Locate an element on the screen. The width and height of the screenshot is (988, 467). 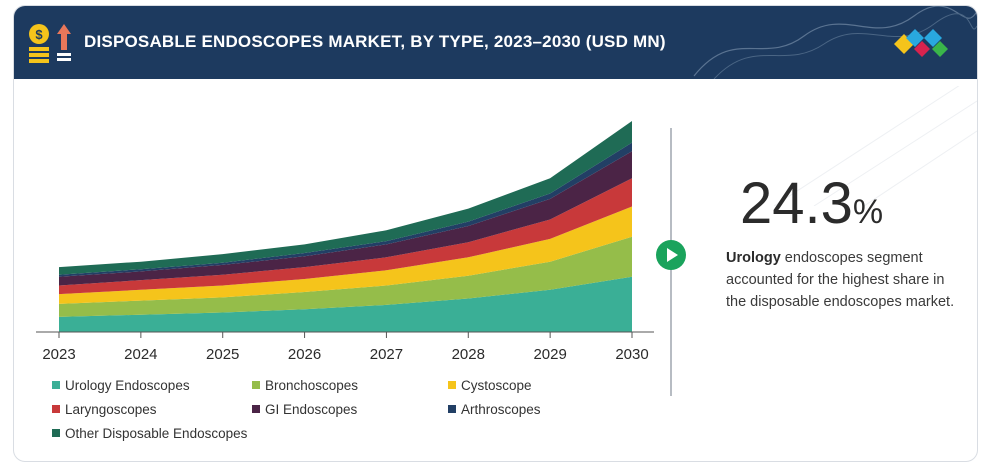
legend-item: Other Disposable Endoscopes is located at coordinates (149, 433).